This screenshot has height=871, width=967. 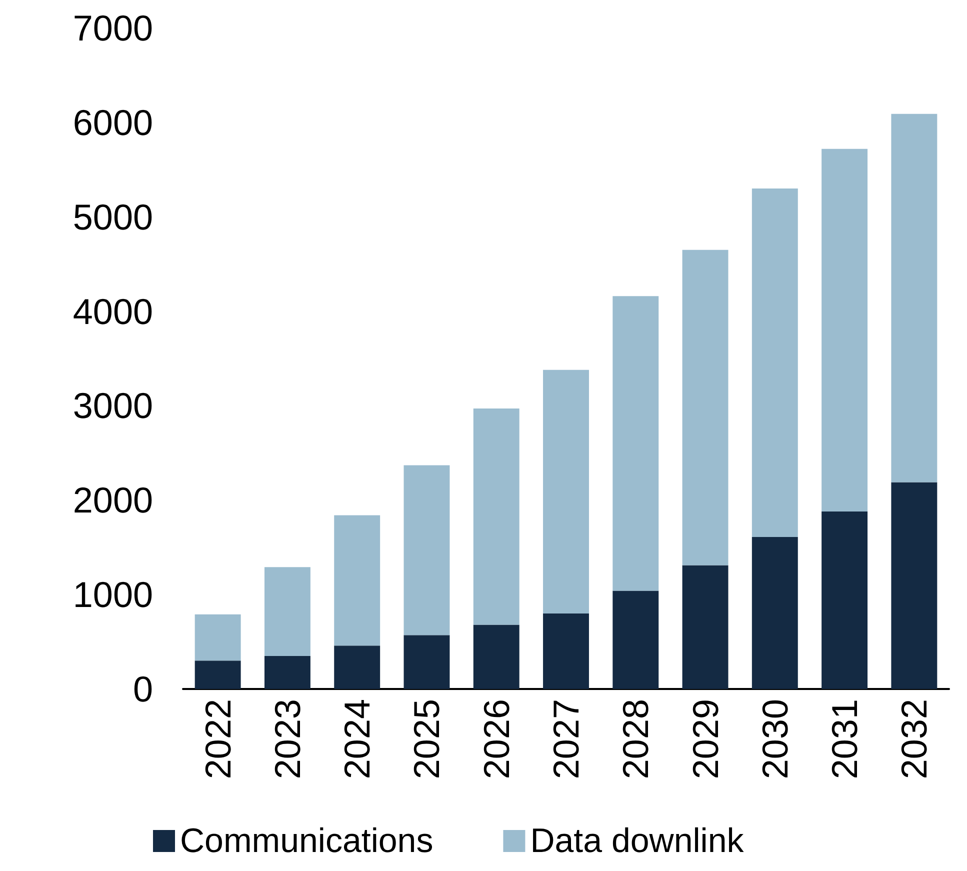 I want to click on y-tick-label: 4000, so click(x=112, y=311).